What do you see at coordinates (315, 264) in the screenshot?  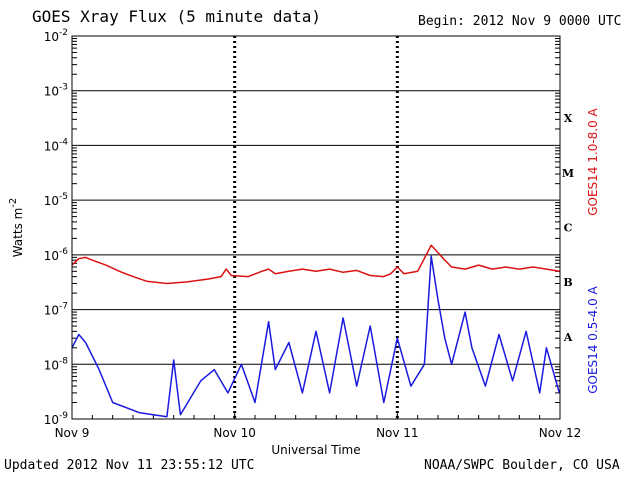 I see `series-long-channel` at bounding box center [315, 264].